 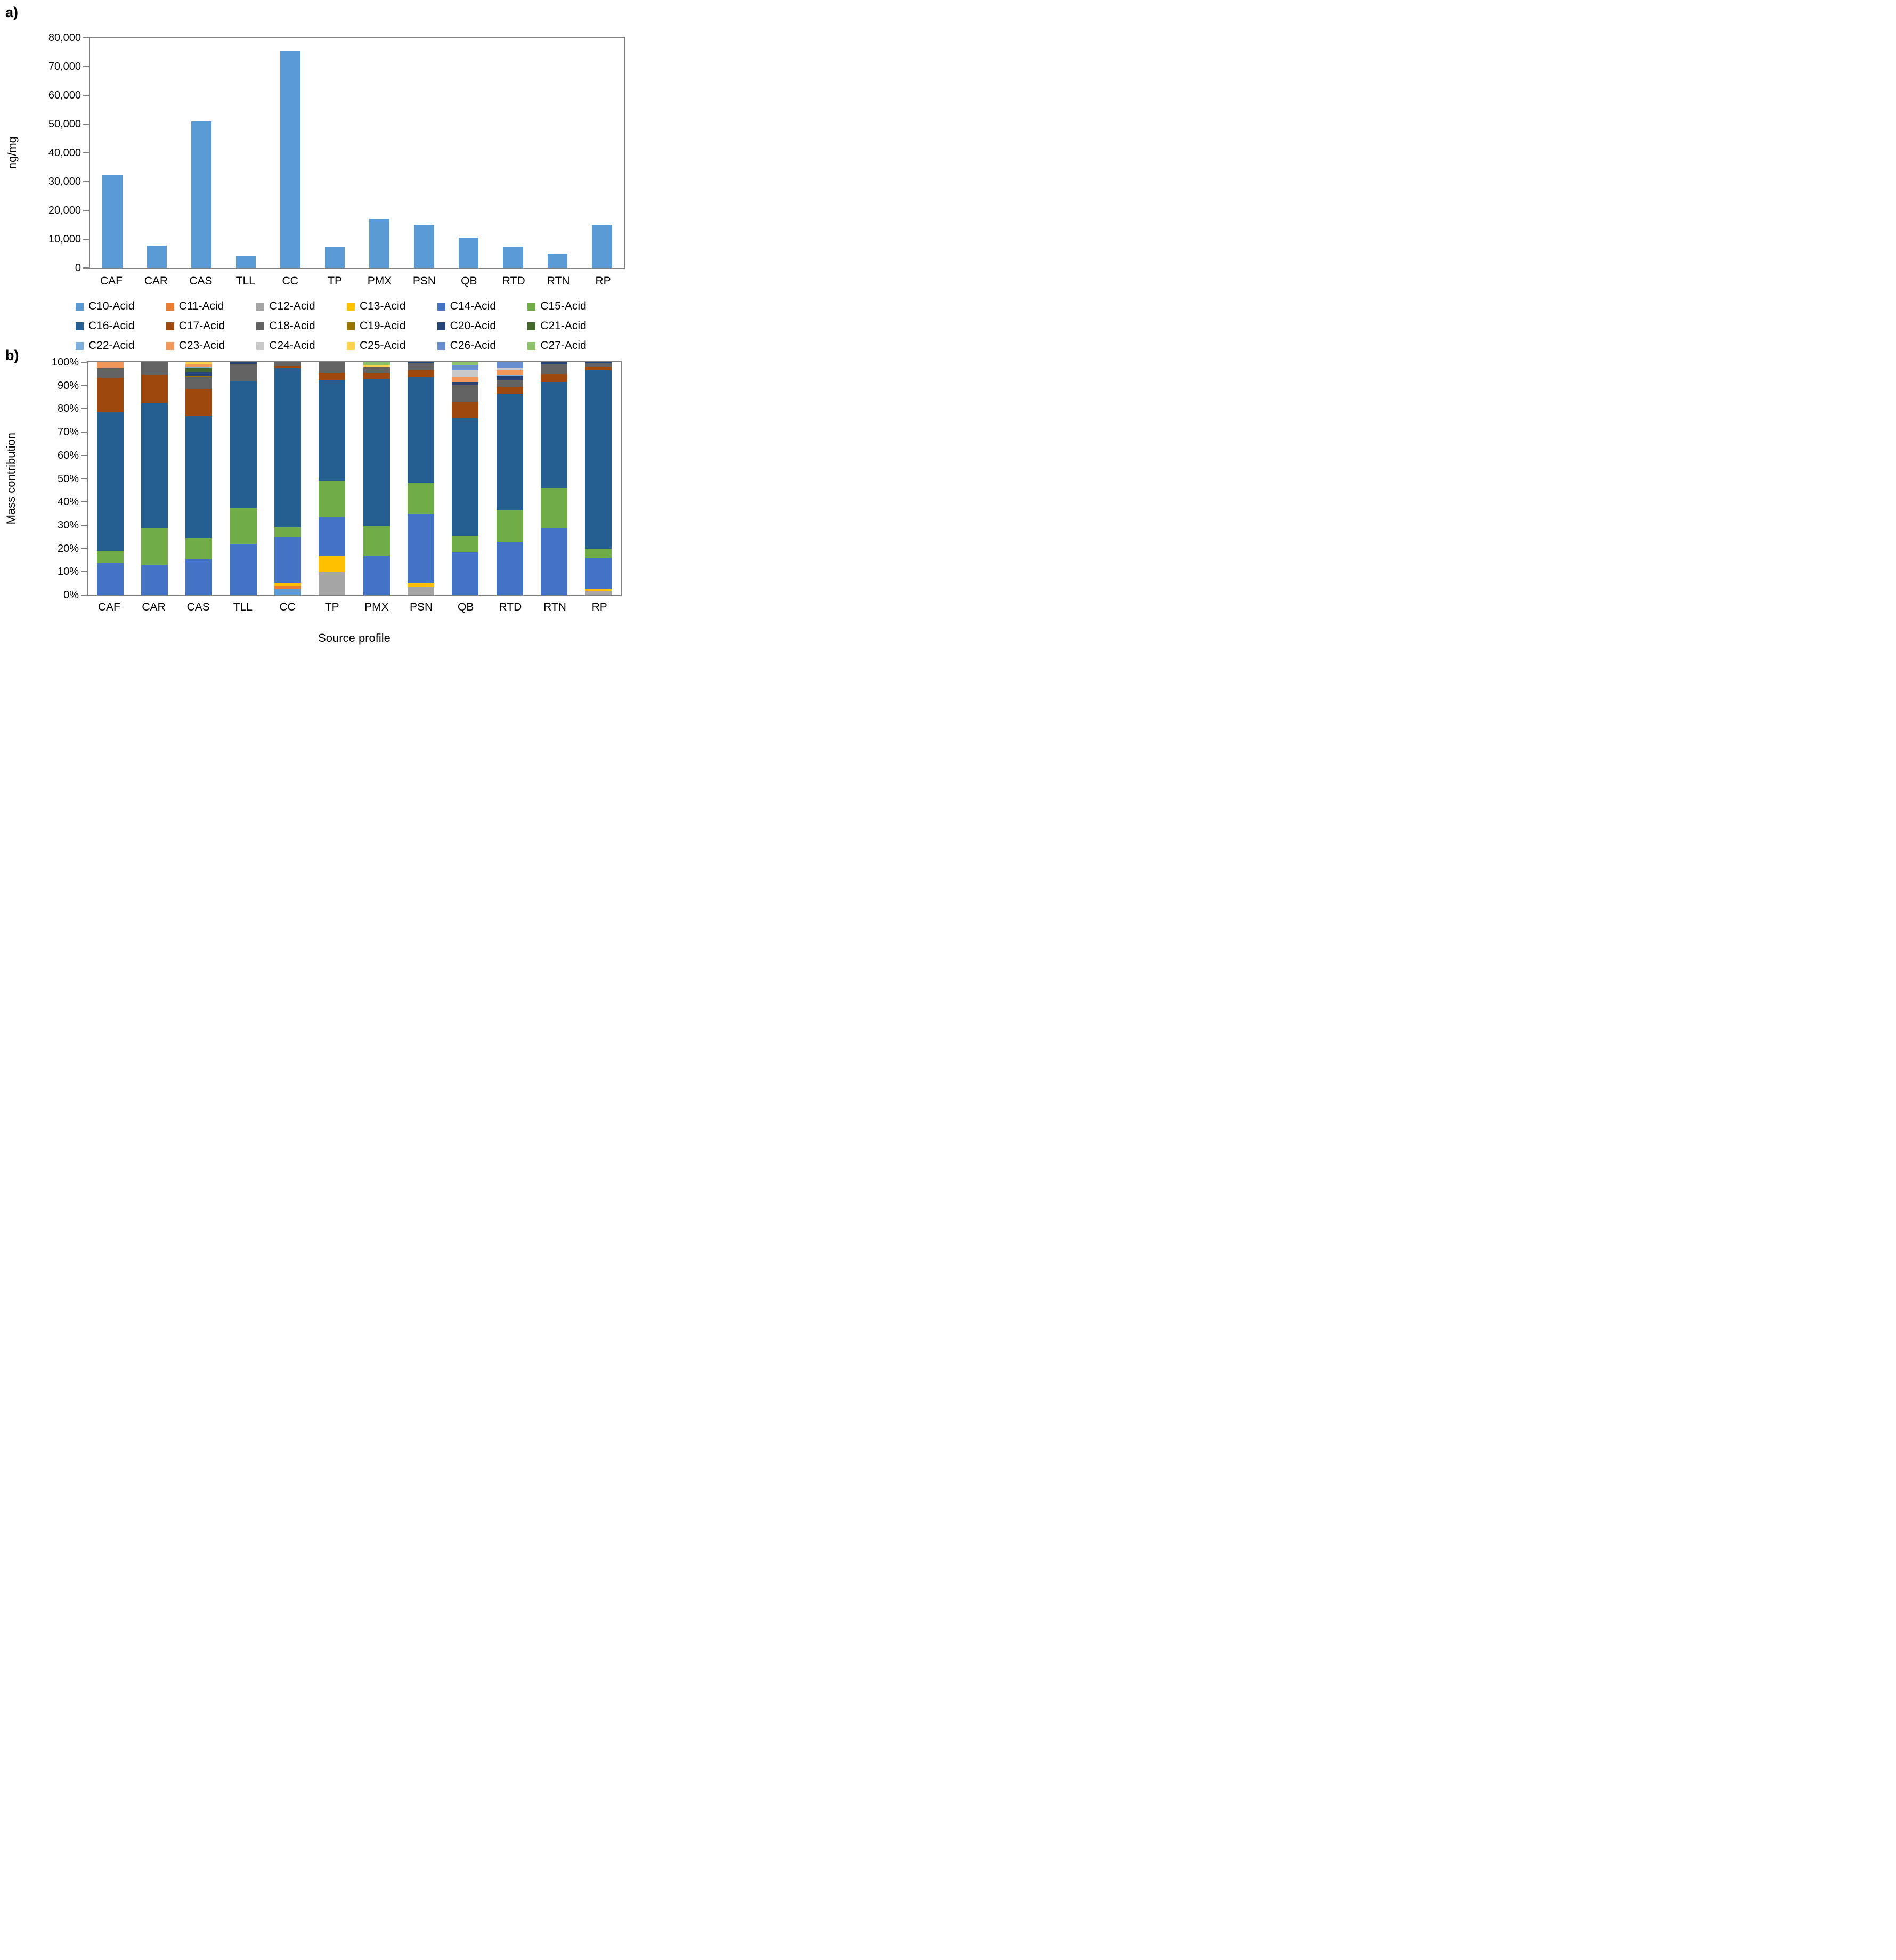 I want to click on bar-RTD, so click(x=513, y=257).